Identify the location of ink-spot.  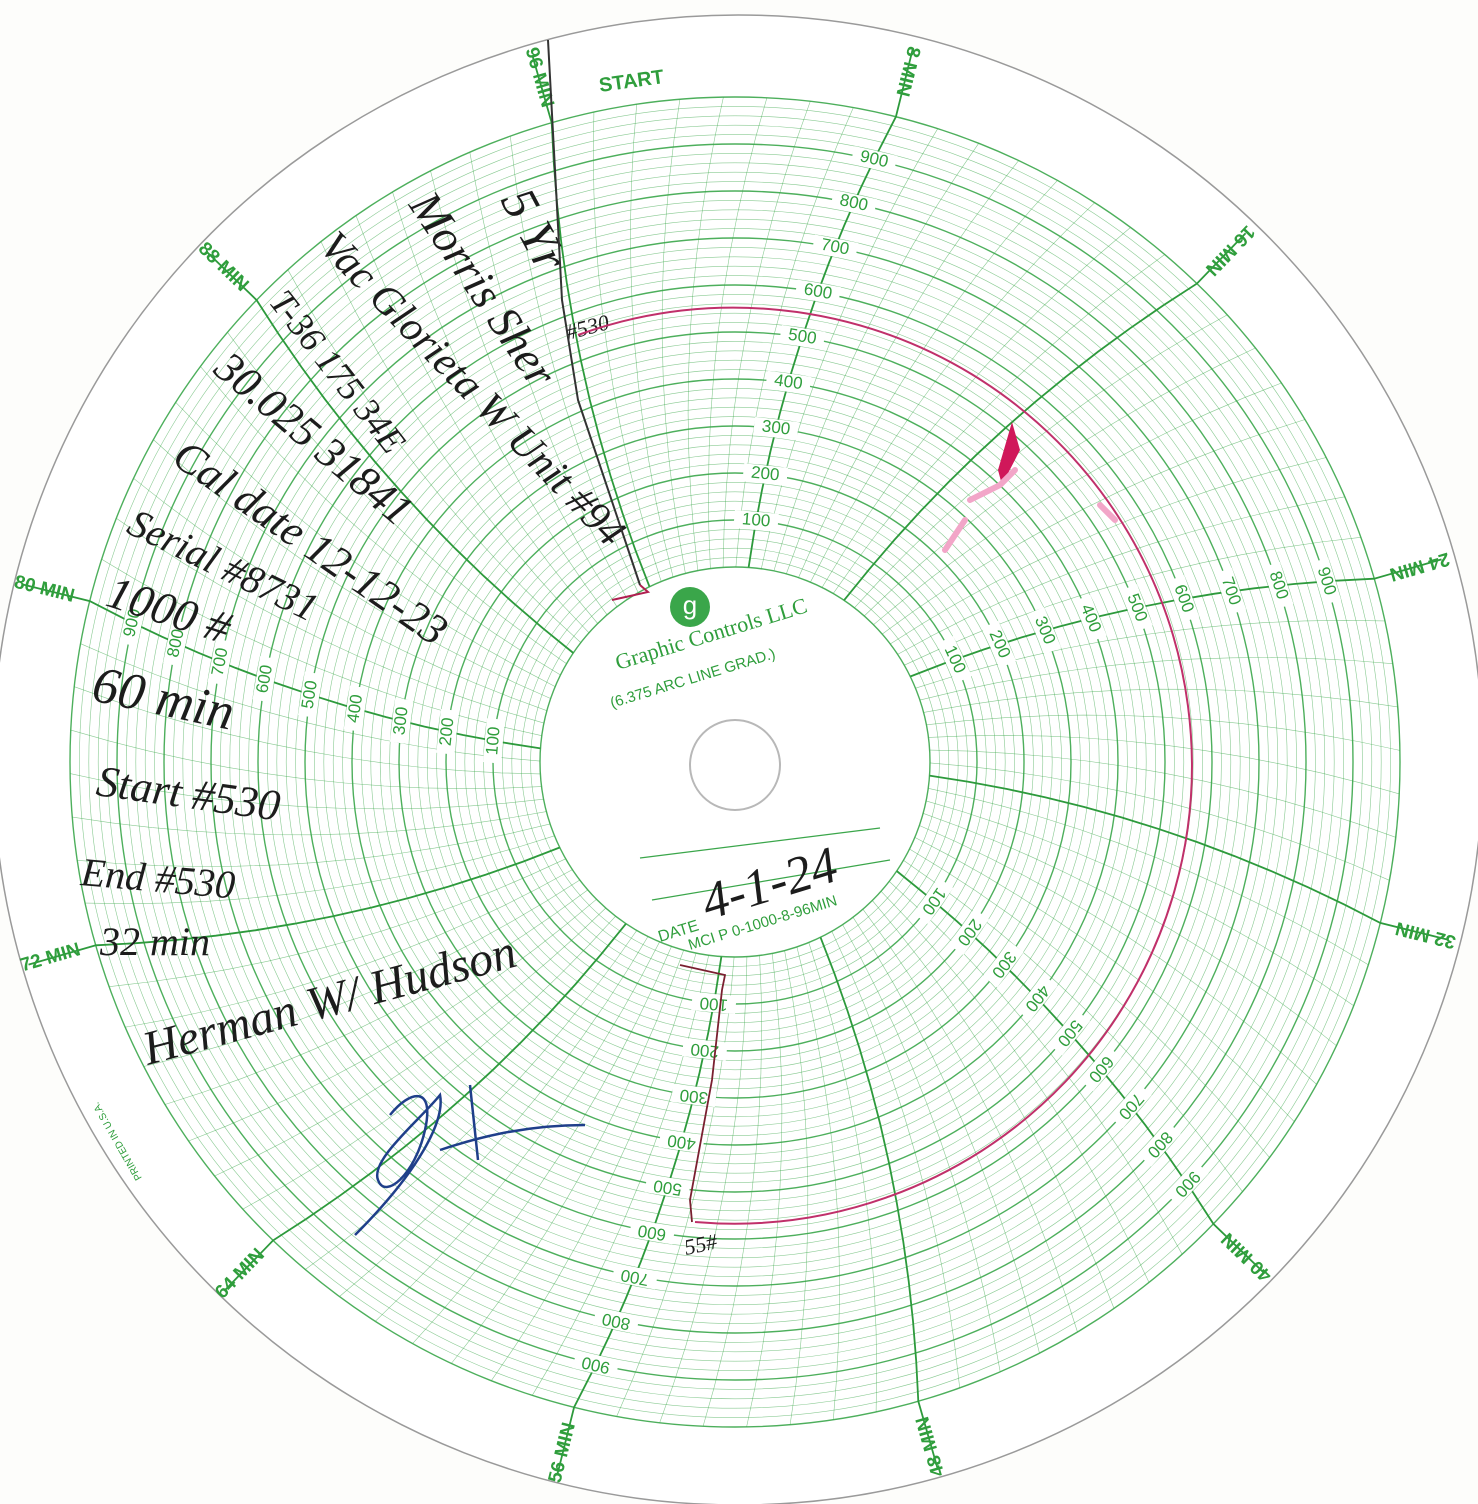
(1009, 453).